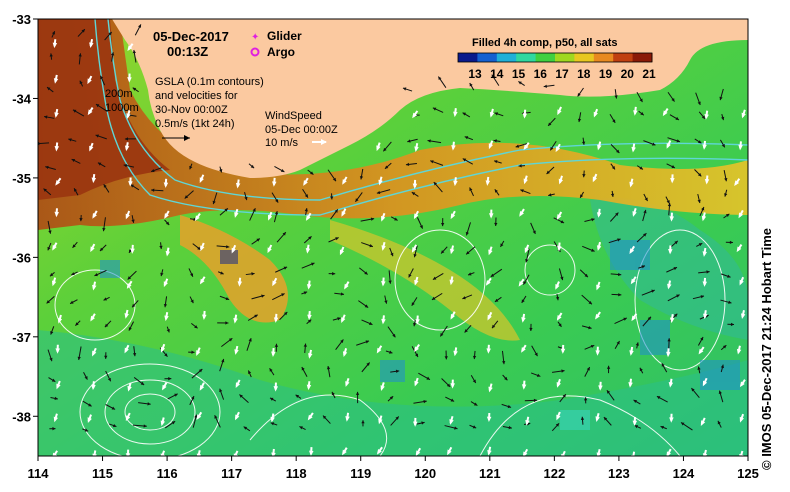 Image resolution: width=790 pixels, height=492 pixels. I want to click on colorbar-tick-label: 18, so click(584, 74).